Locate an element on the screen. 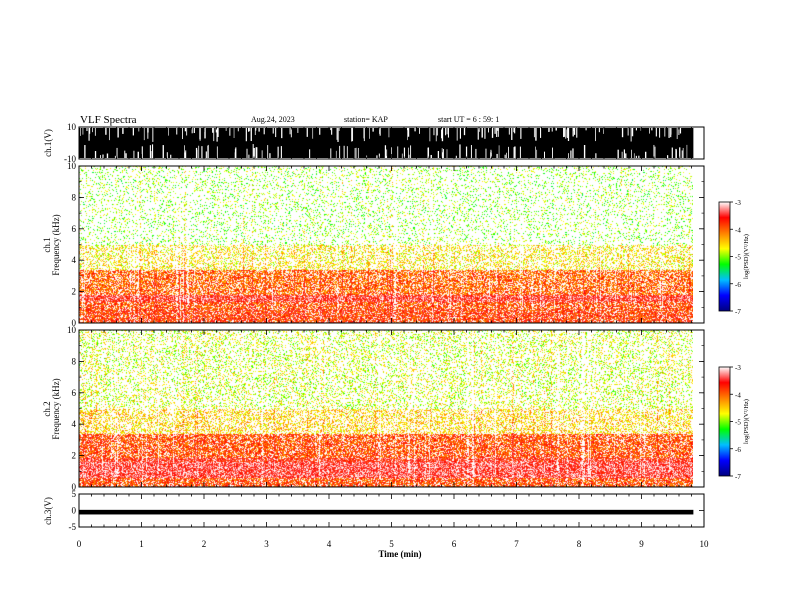 The image size is (792, 612). colorbar-tick-label: -7 is located at coordinates (738, 312).